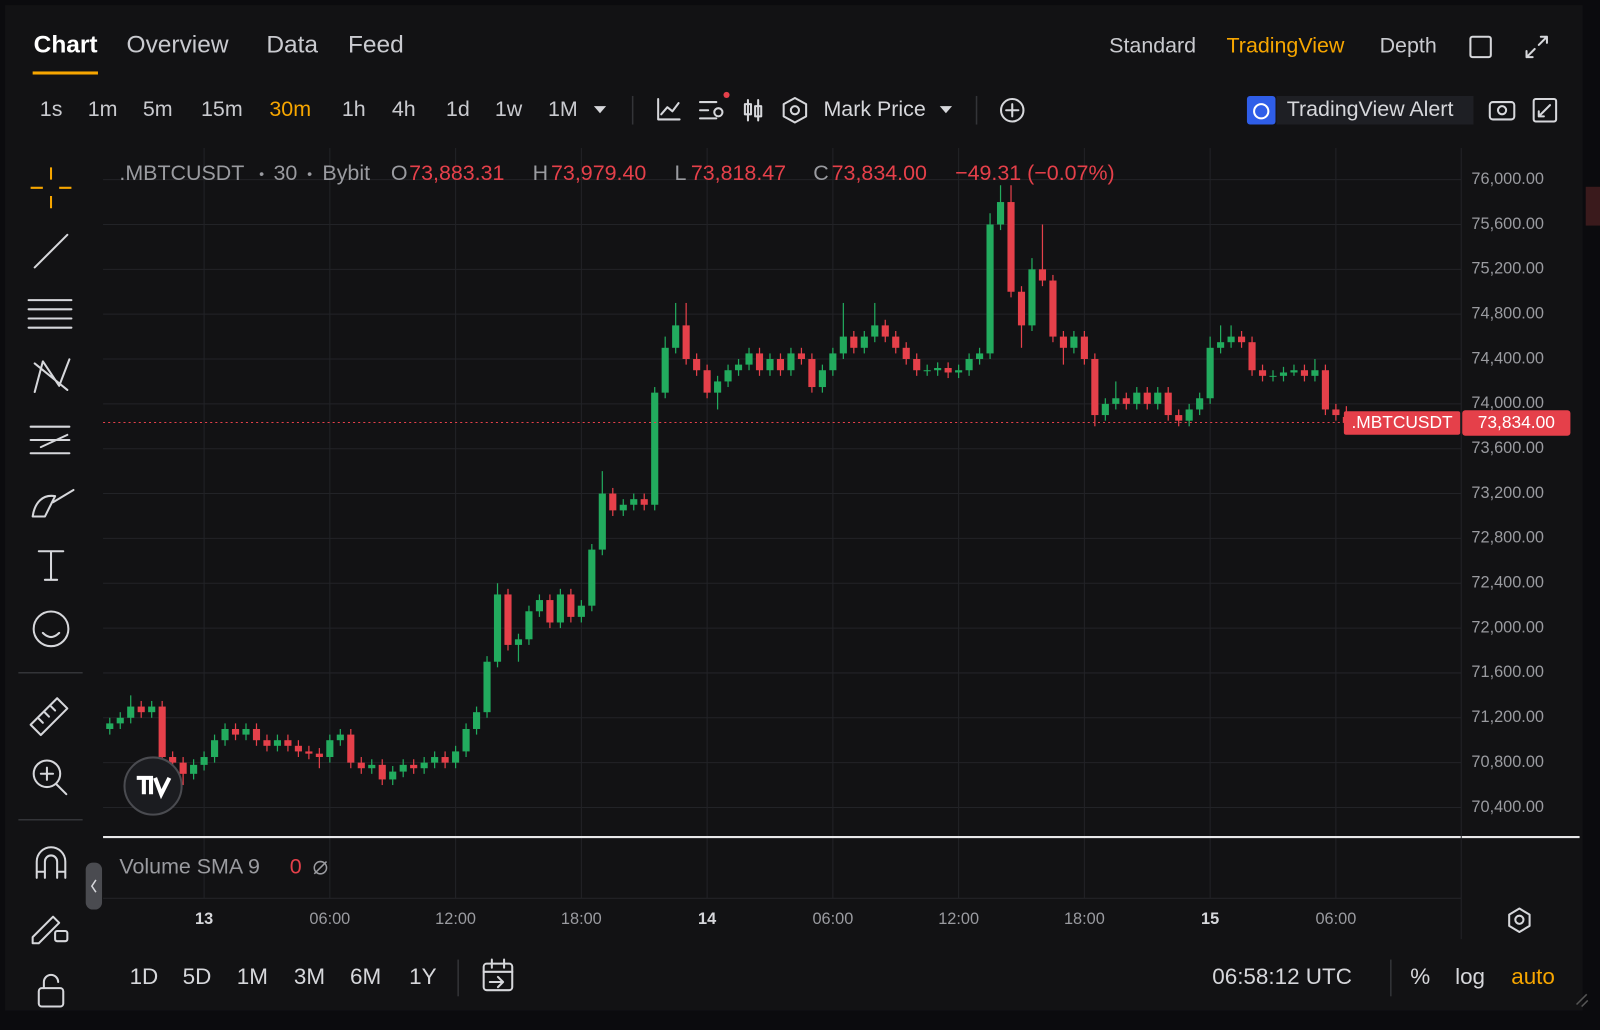 Image resolution: width=1600 pixels, height=1030 pixels. I want to click on hide-indicator, so click(320, 867).